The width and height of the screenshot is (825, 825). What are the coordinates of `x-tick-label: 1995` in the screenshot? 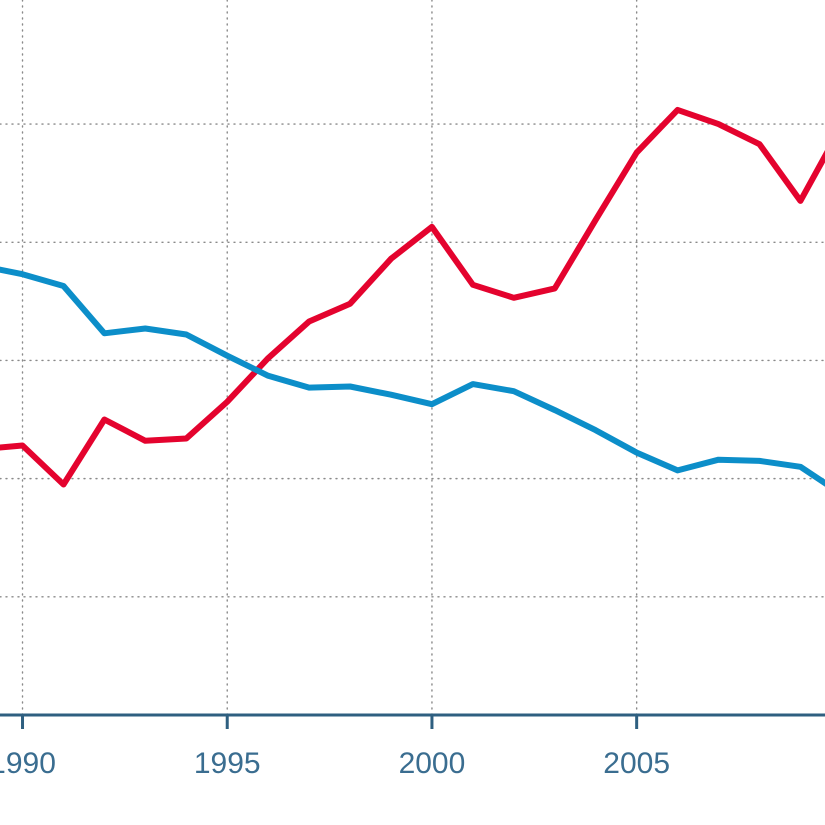 It's located at (227, 763).